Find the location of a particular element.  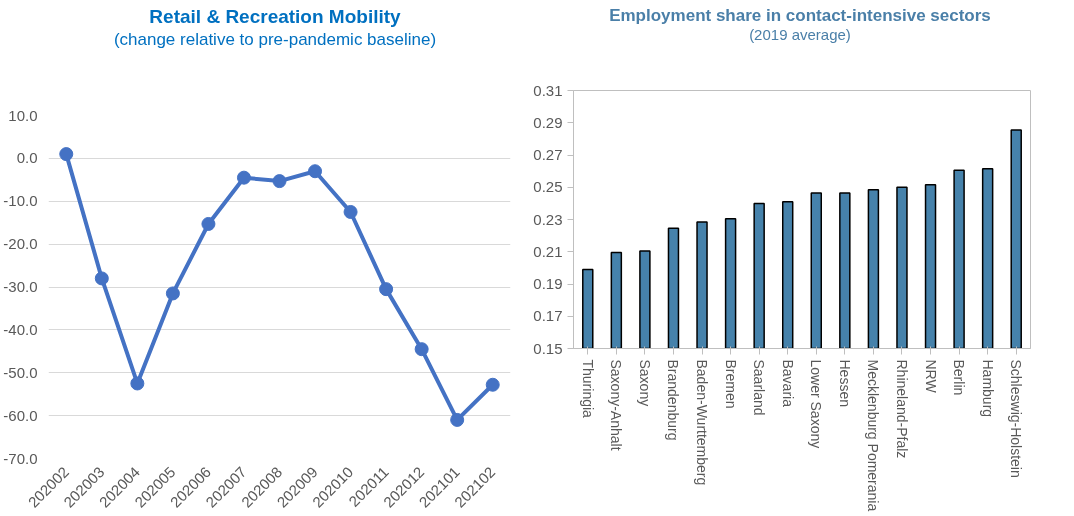

x-tick-label: Lower Saxony is located at coordinates (816, 404).